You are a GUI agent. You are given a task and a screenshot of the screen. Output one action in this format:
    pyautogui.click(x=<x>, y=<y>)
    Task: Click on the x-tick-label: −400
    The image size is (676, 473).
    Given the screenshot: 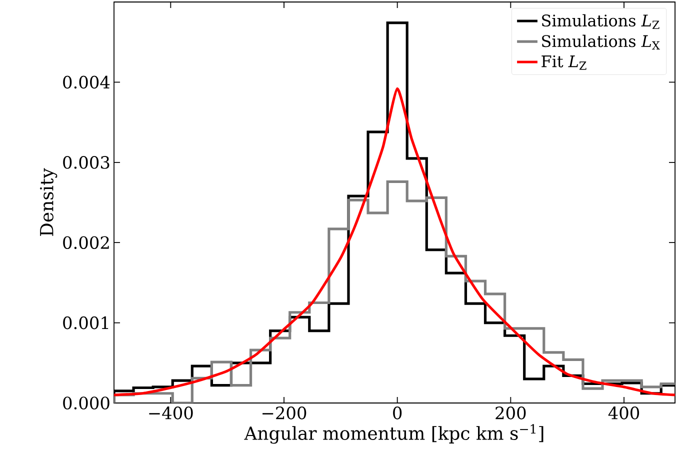 What is the action you would take?
    pyautogui.click(x=171, y=413)
    